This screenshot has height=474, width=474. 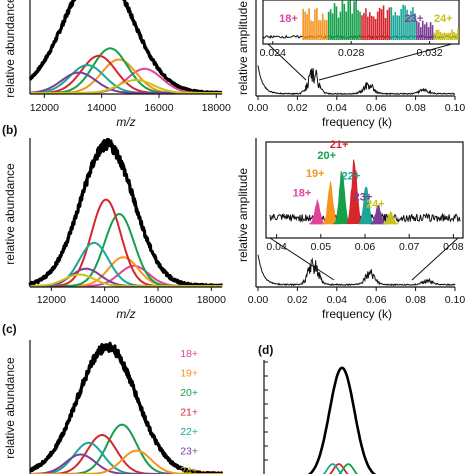 What do you see at coordinates (9, 329) in the screenshot?
I see `panel-letter-c: (c)` at bounding box center [9, 329].